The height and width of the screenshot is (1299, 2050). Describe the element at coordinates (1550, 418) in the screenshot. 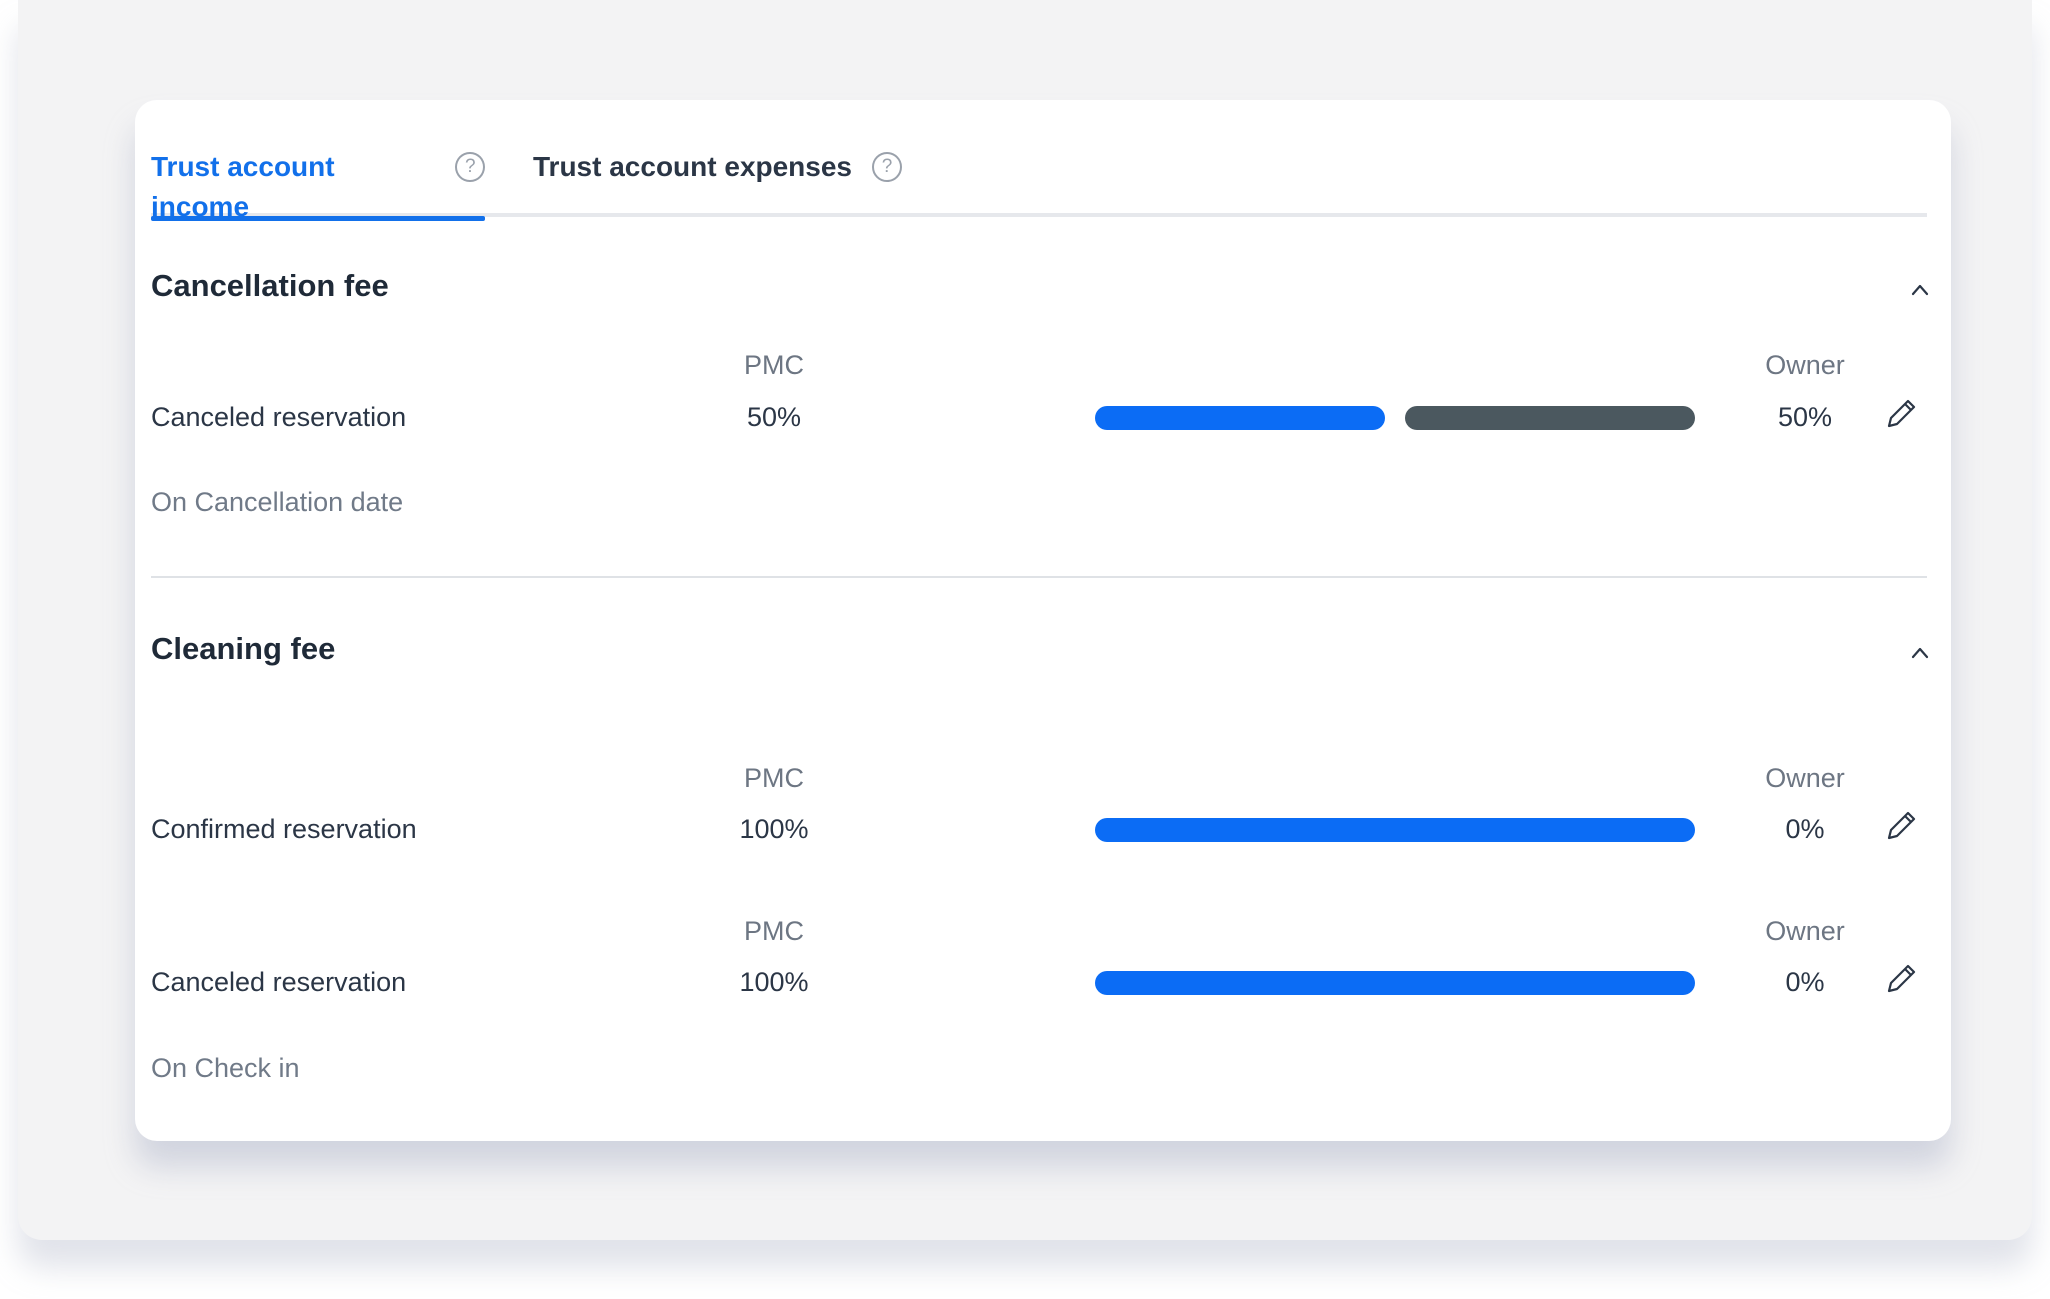

I see `owner-share-bar` at that location.